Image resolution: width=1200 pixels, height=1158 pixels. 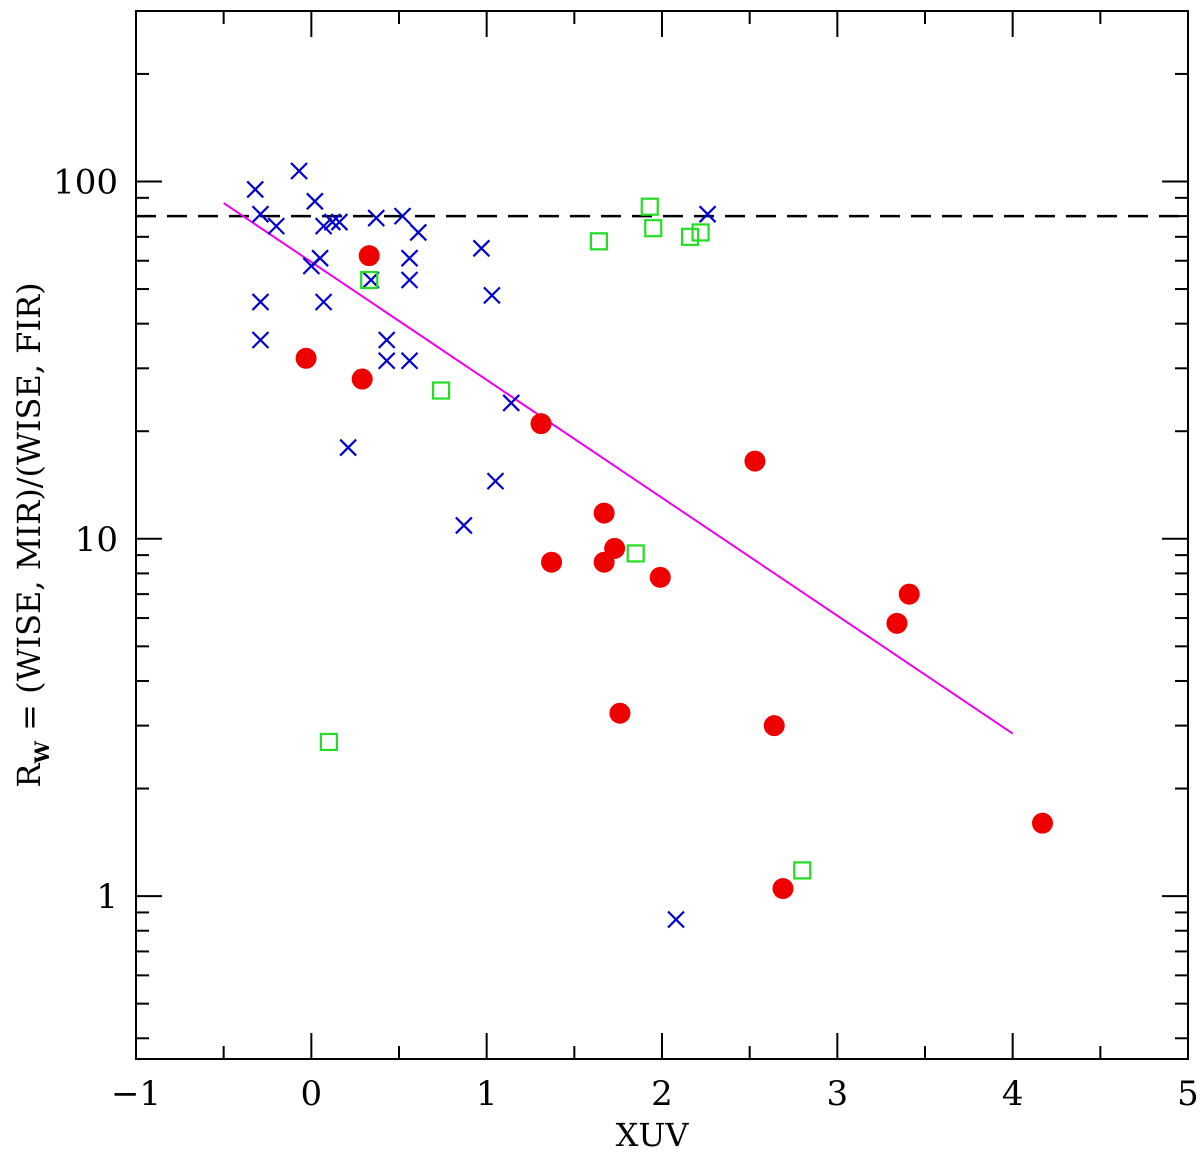 I want to click on x-tick-label: 0, so click(x=312, y=1094).